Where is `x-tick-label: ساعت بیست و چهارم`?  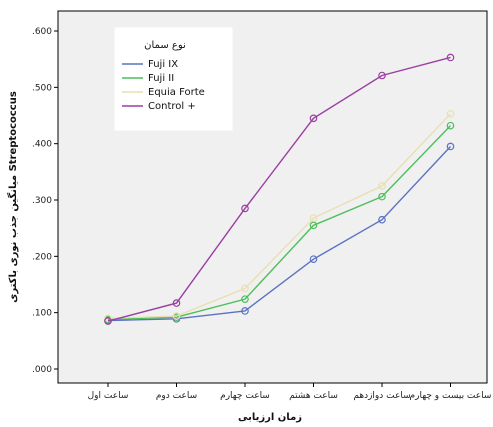
x-tick-label: ساعت بیست و چهارم is located at coordinates (451, 396).